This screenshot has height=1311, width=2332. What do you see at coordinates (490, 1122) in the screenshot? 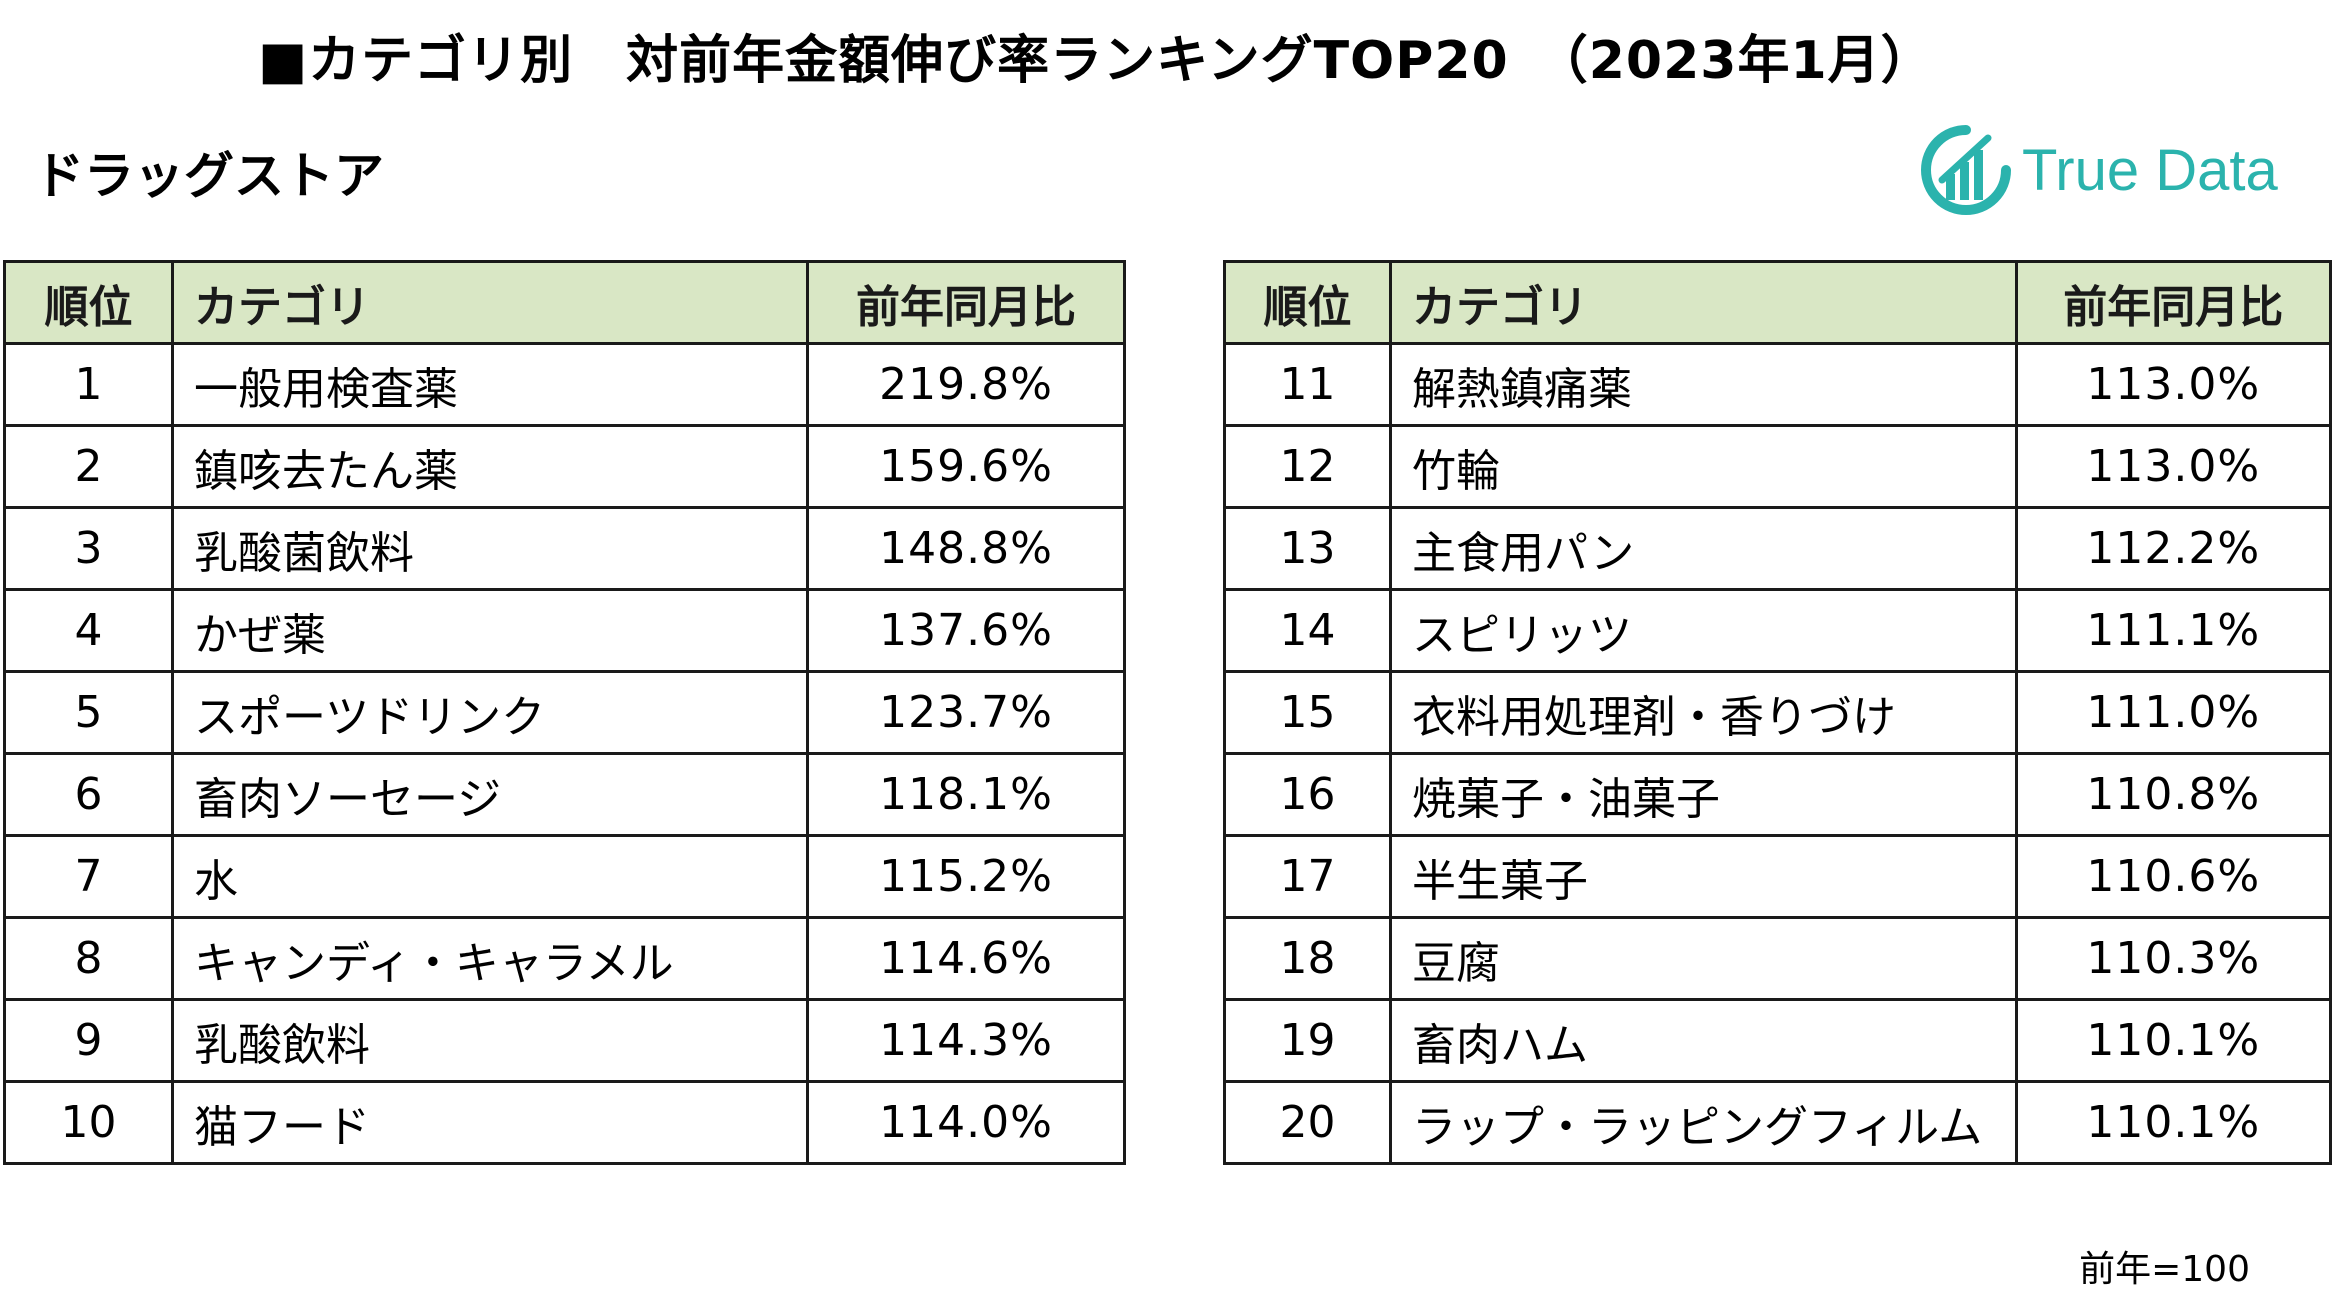
I see `category-cell: 猫フード` at bounding box center [490, 1122].